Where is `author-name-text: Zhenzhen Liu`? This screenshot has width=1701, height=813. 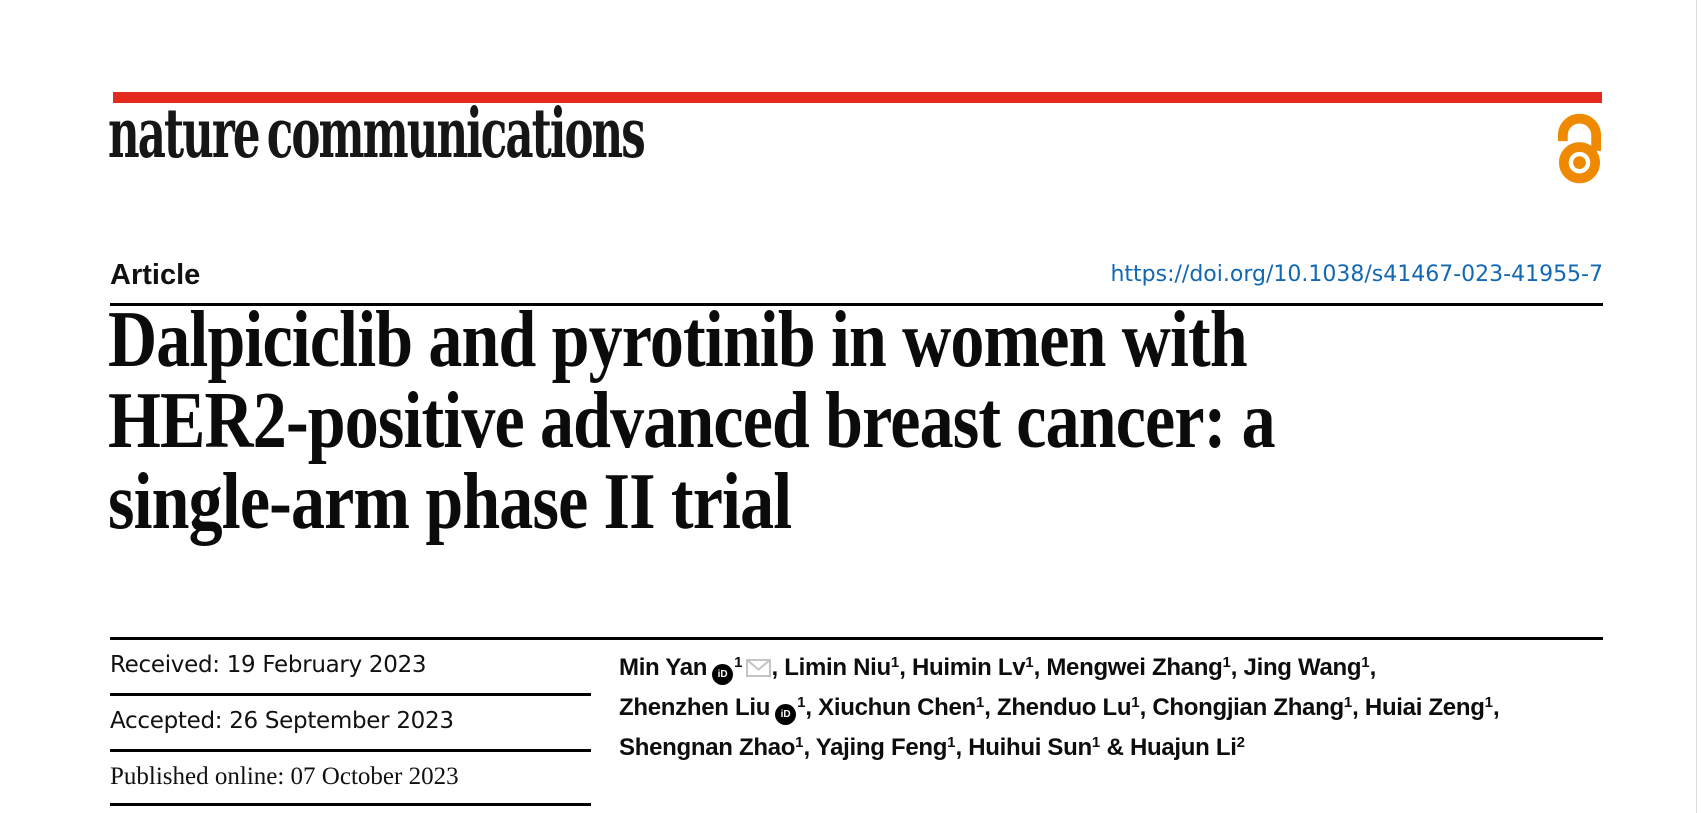 author-name-text: Zhenzhen Liu is located at coordinates (695, 707).